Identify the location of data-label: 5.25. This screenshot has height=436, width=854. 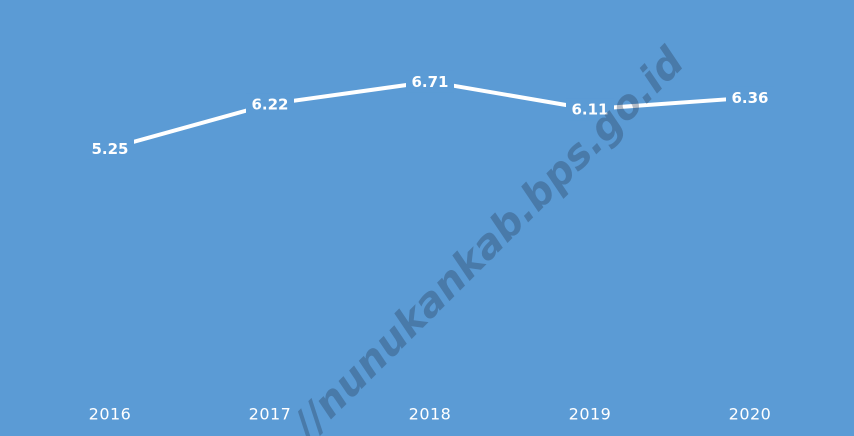
(109, 149).